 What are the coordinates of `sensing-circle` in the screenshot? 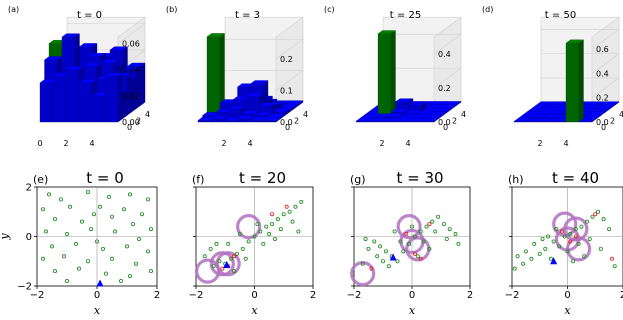 It's located at (228, 264).